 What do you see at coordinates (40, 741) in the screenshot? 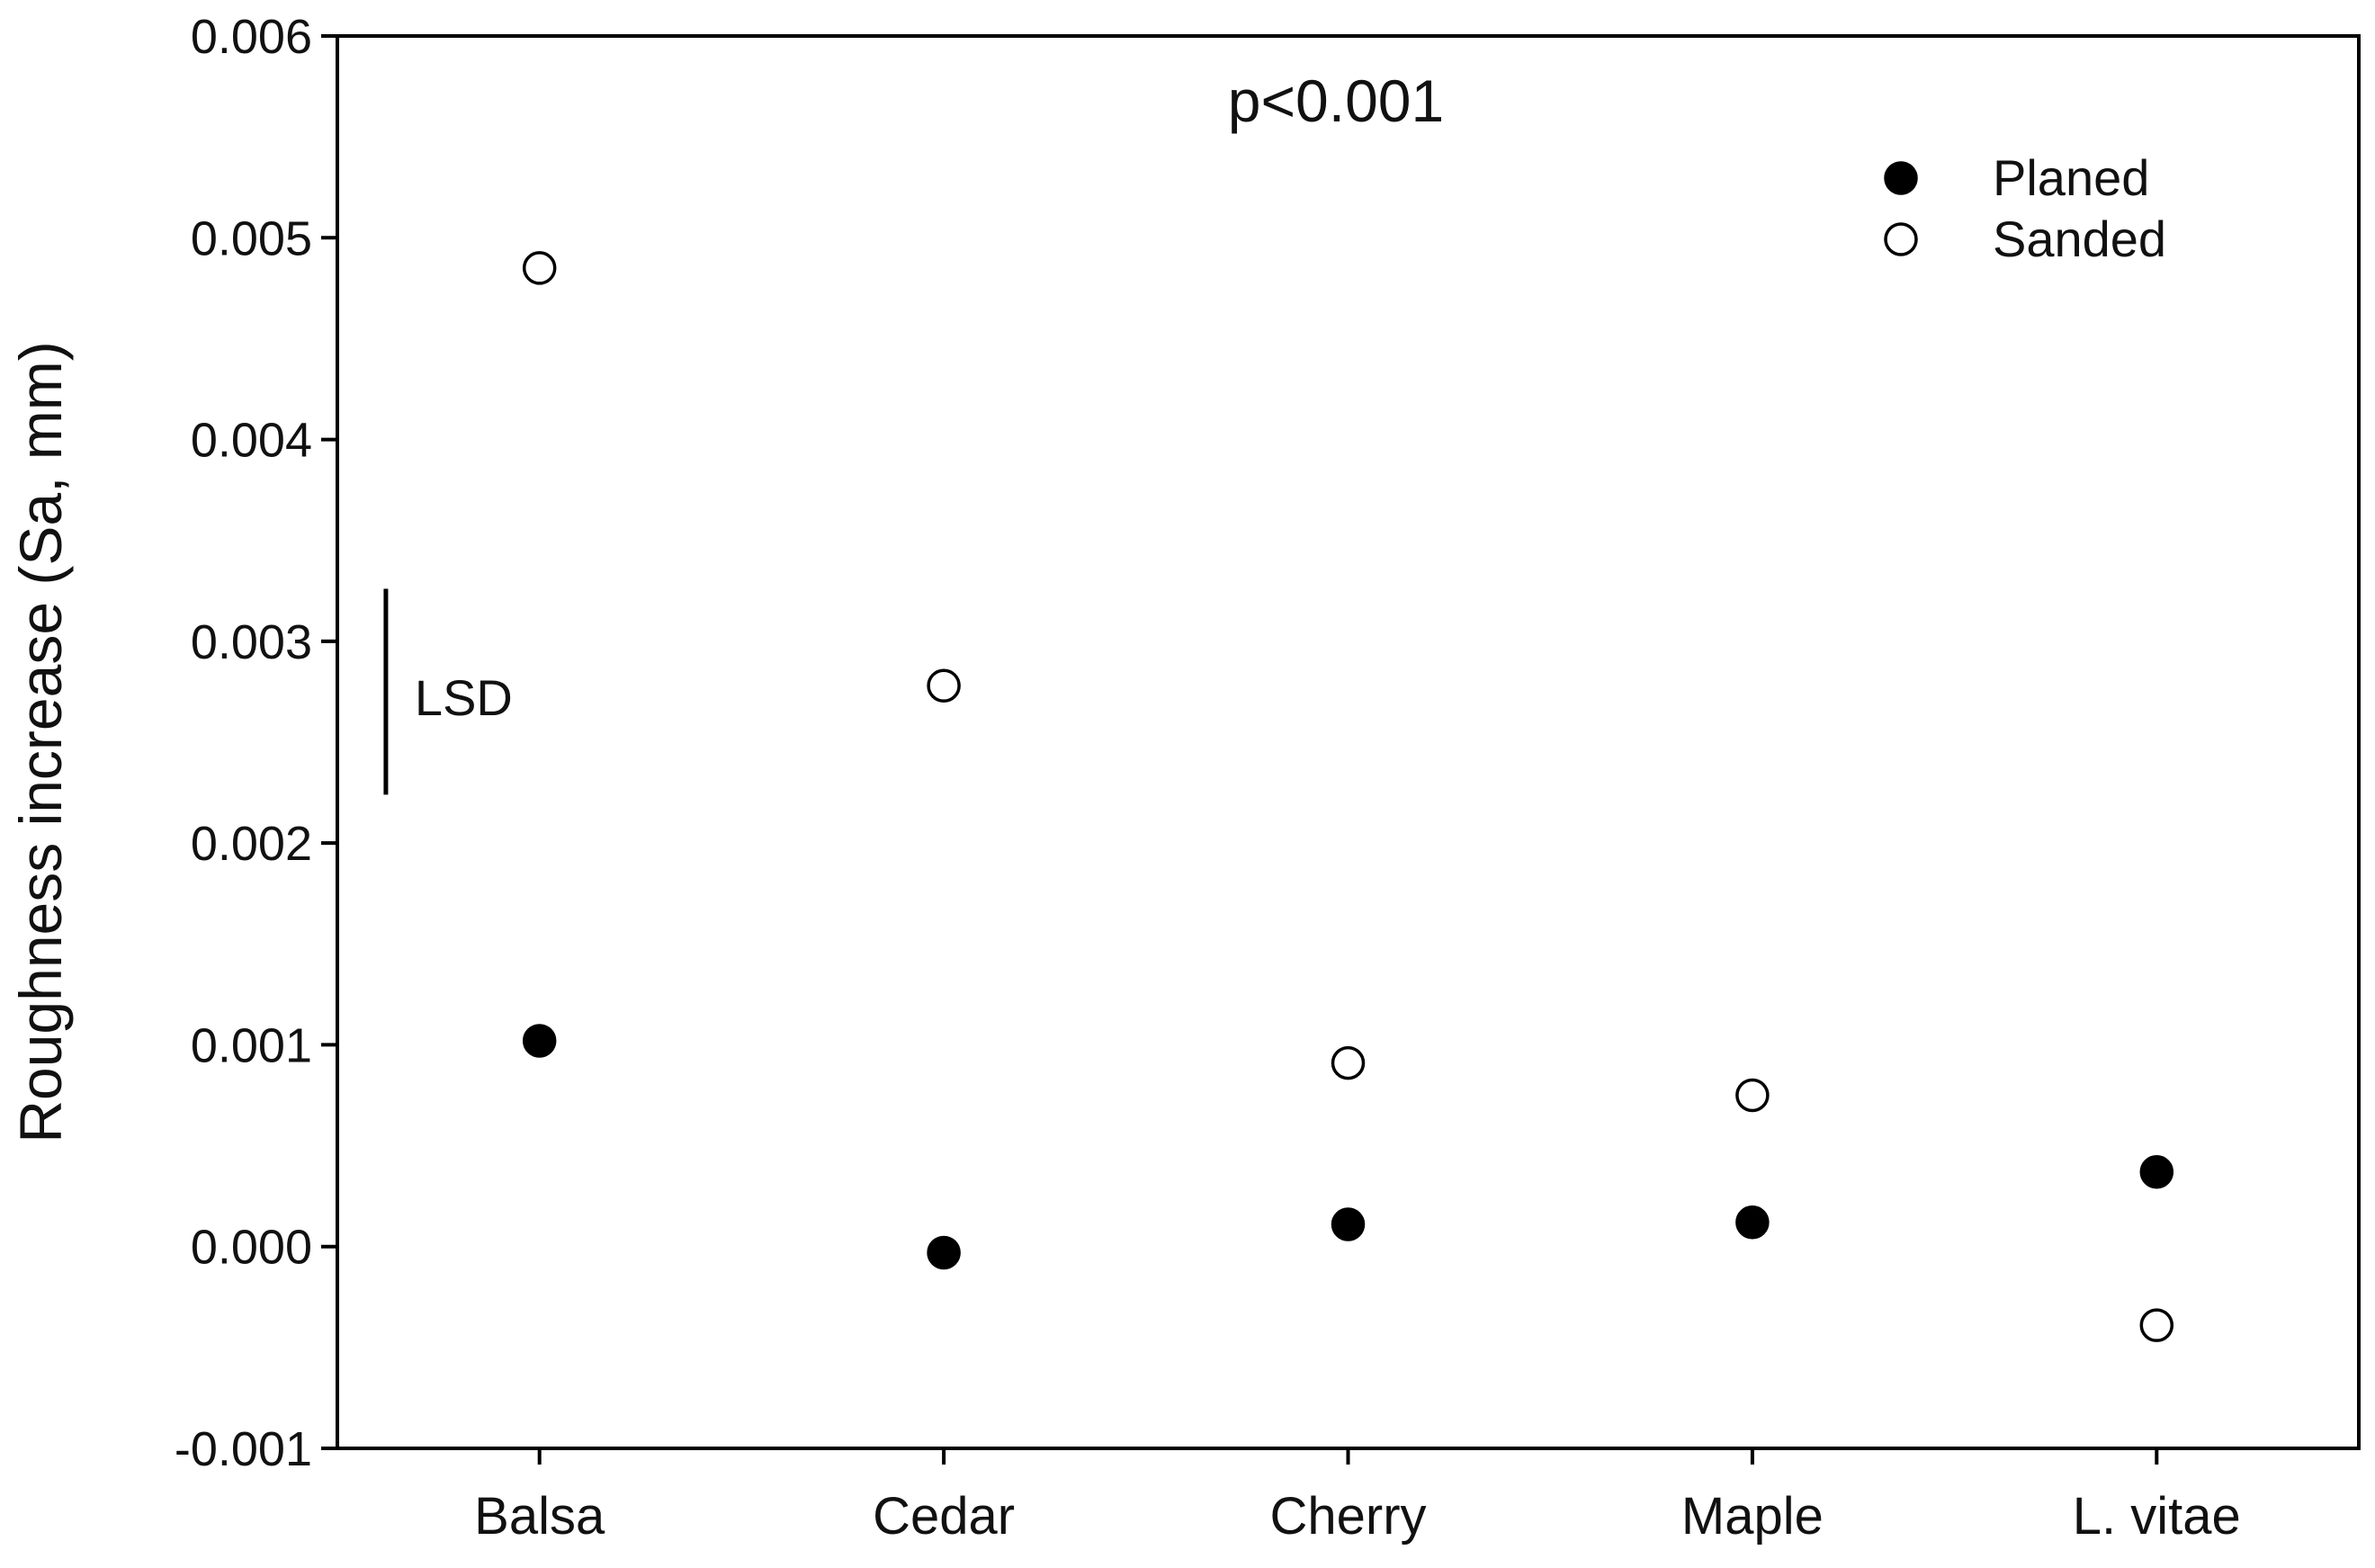
I see `y-axis-title: Roughness increase (Sa, mm)` at bounding box center [40, 741].